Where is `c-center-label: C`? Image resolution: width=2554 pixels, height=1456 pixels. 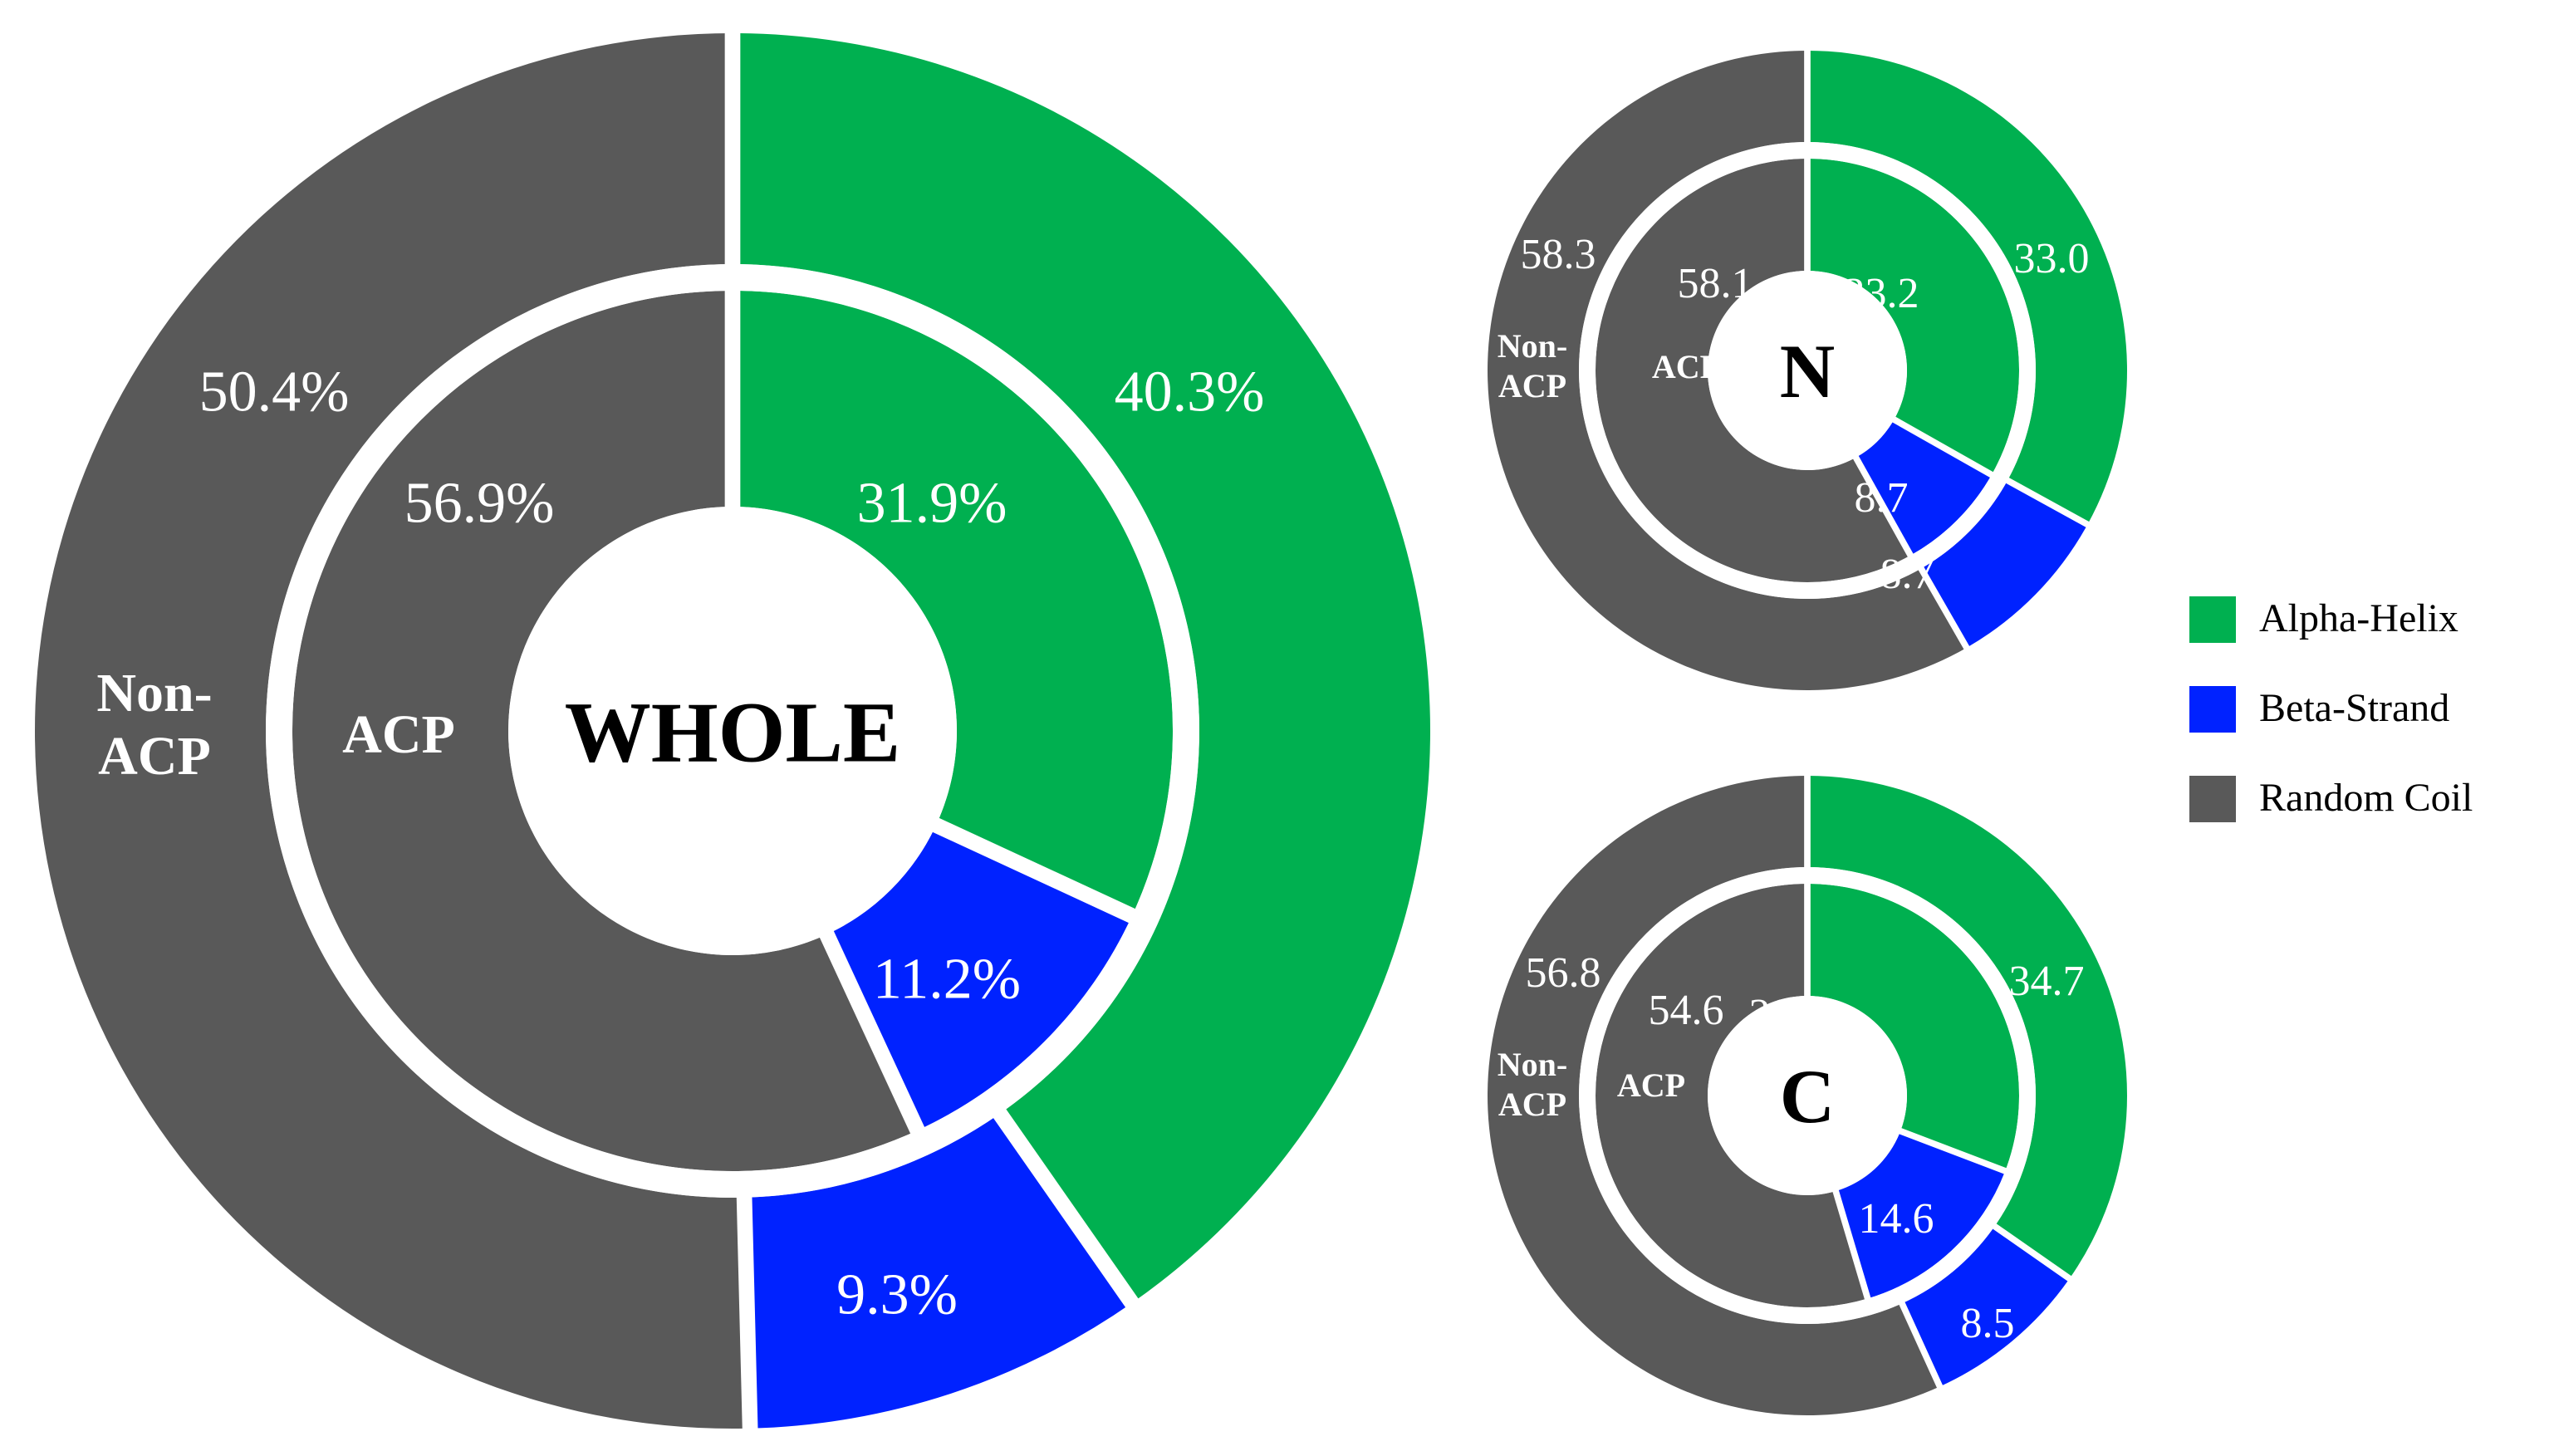 c-center-label: C is located at coordinates (1807, 1096).